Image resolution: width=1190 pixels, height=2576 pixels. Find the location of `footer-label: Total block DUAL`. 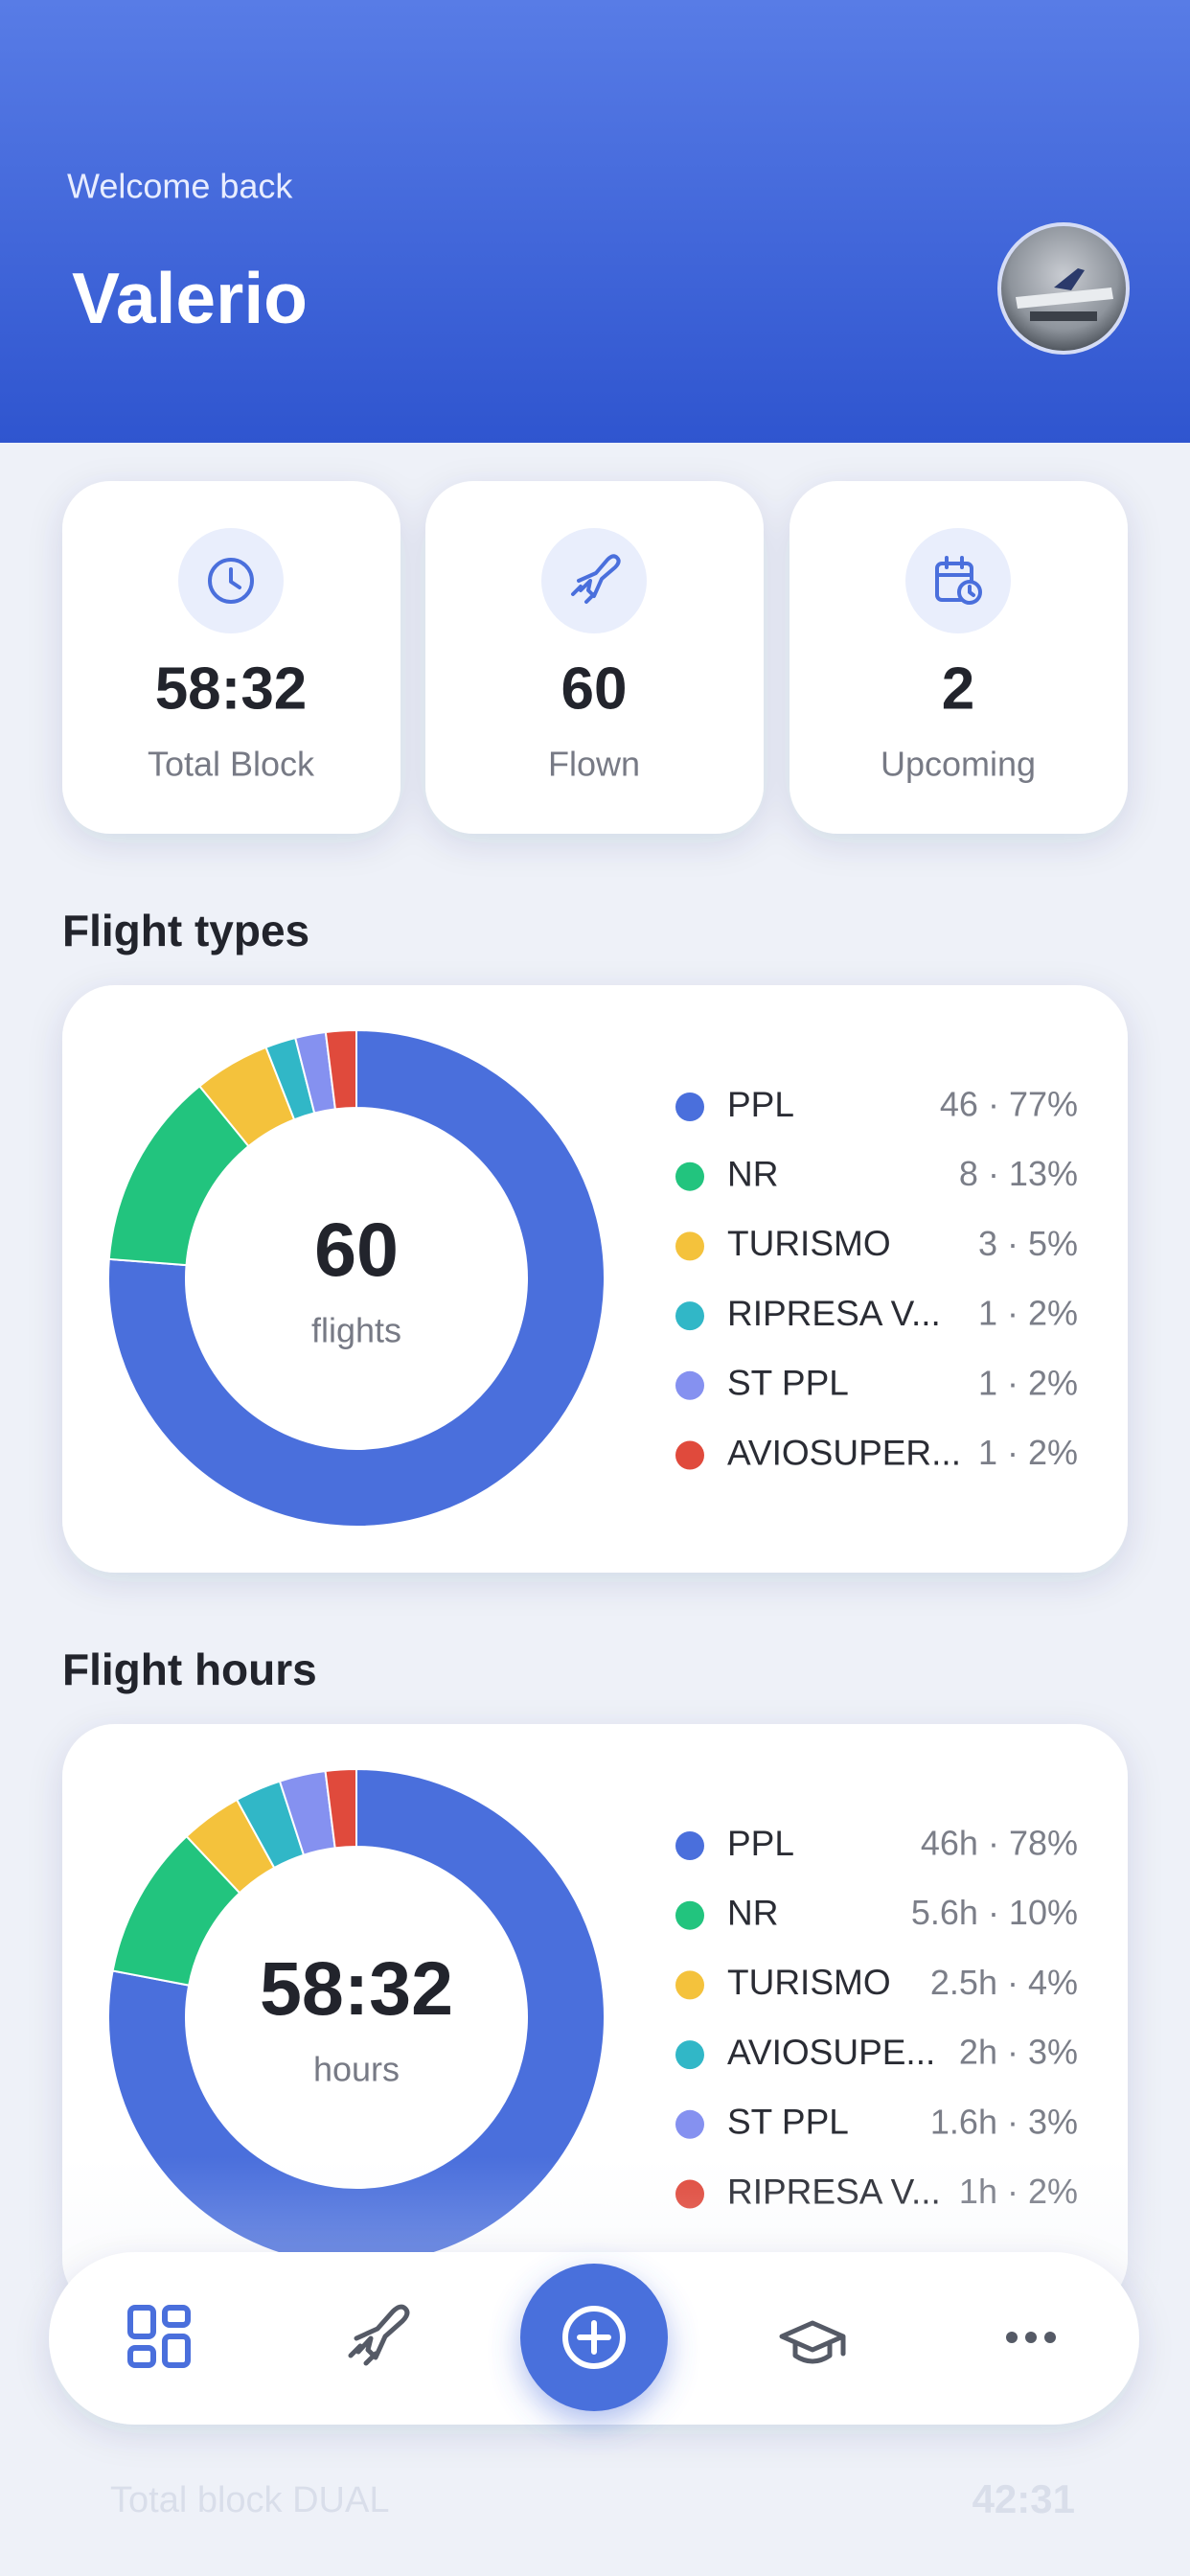

footer-label: Total block DUAL is located at coordinates (250, 2500).